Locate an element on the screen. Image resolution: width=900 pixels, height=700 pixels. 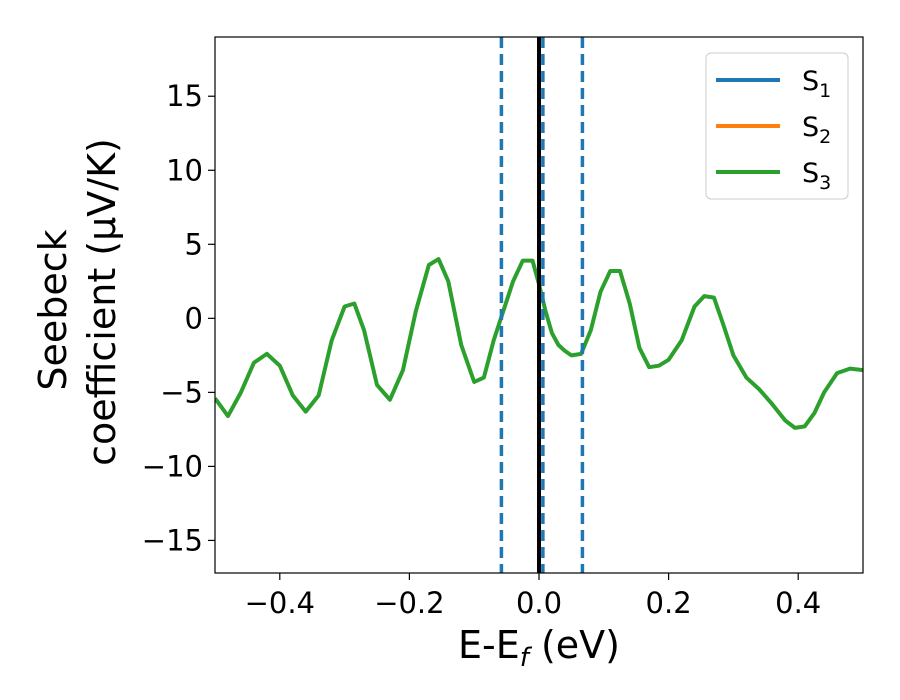
y-axis-label: Seebeck coefficient (μV/K) is located at coordinates (77, 302).